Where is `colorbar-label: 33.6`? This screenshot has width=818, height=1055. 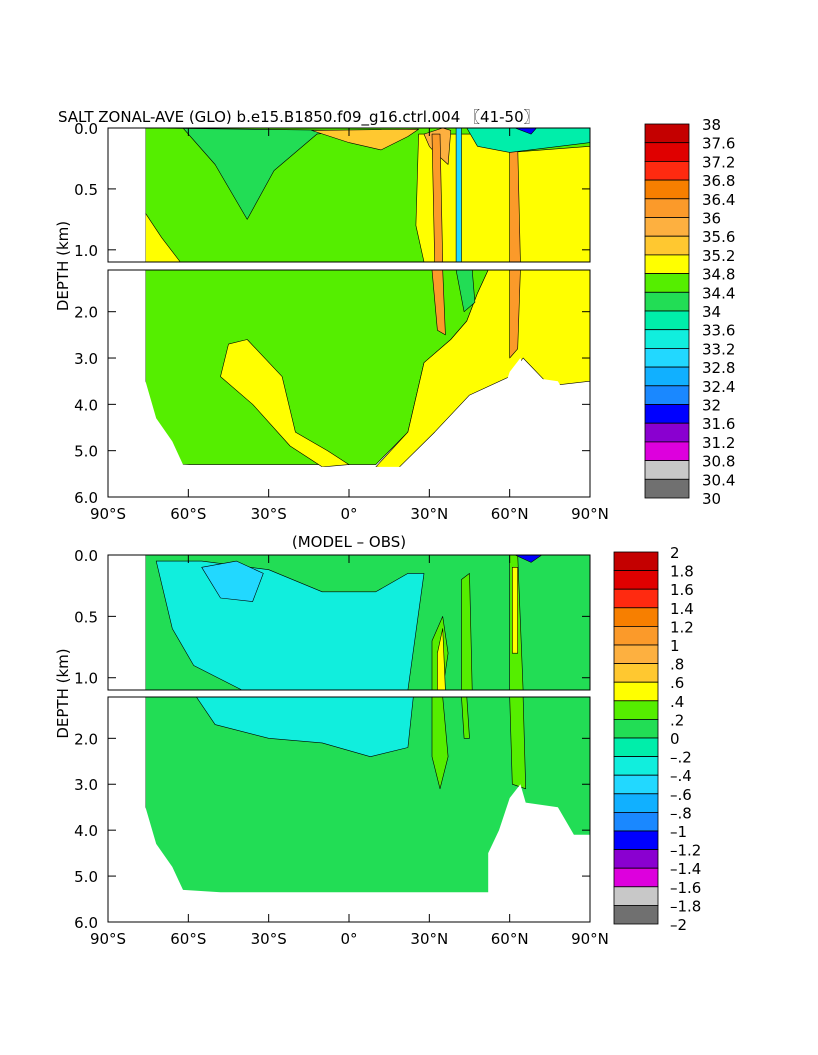
colorbar-label: 33.6 is located at coordinates (718, 331).